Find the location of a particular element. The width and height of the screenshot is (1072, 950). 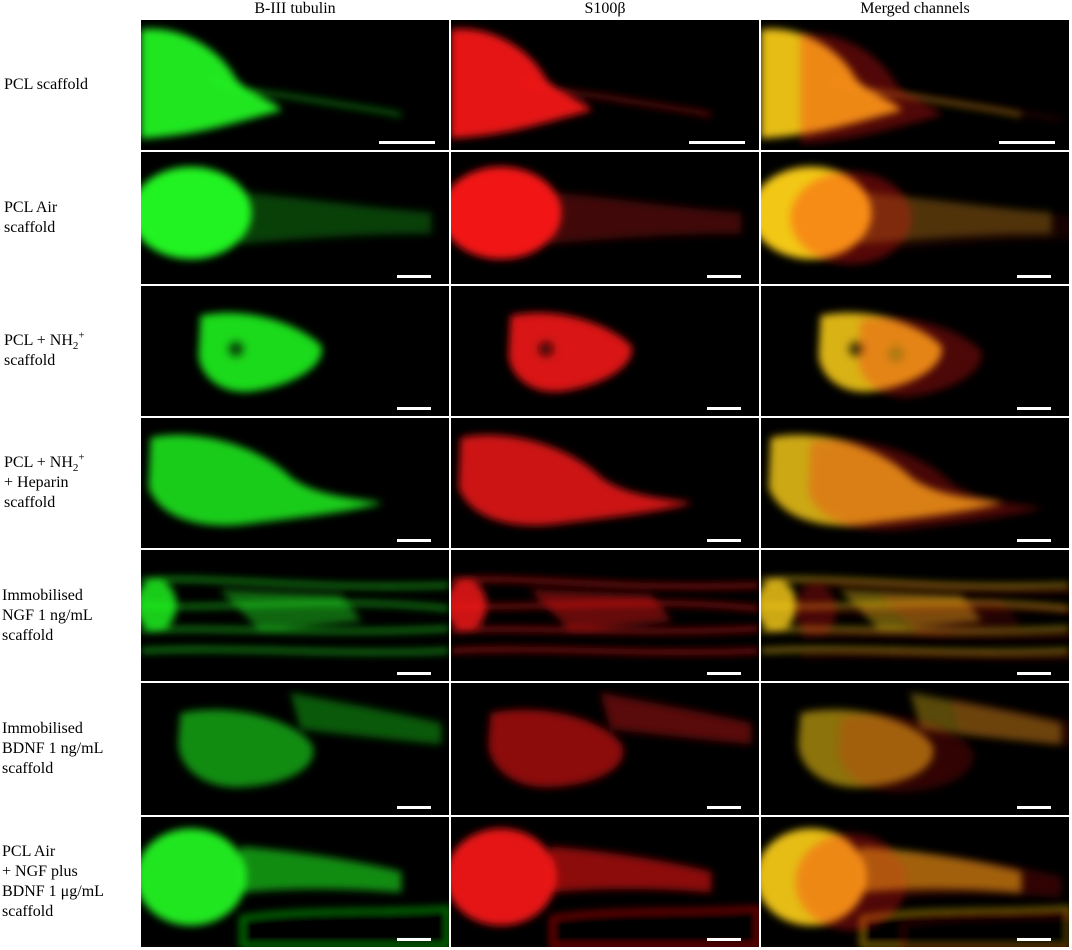

row-label-text: NGF 1 ng/mL is located at coordinates (47, 615).